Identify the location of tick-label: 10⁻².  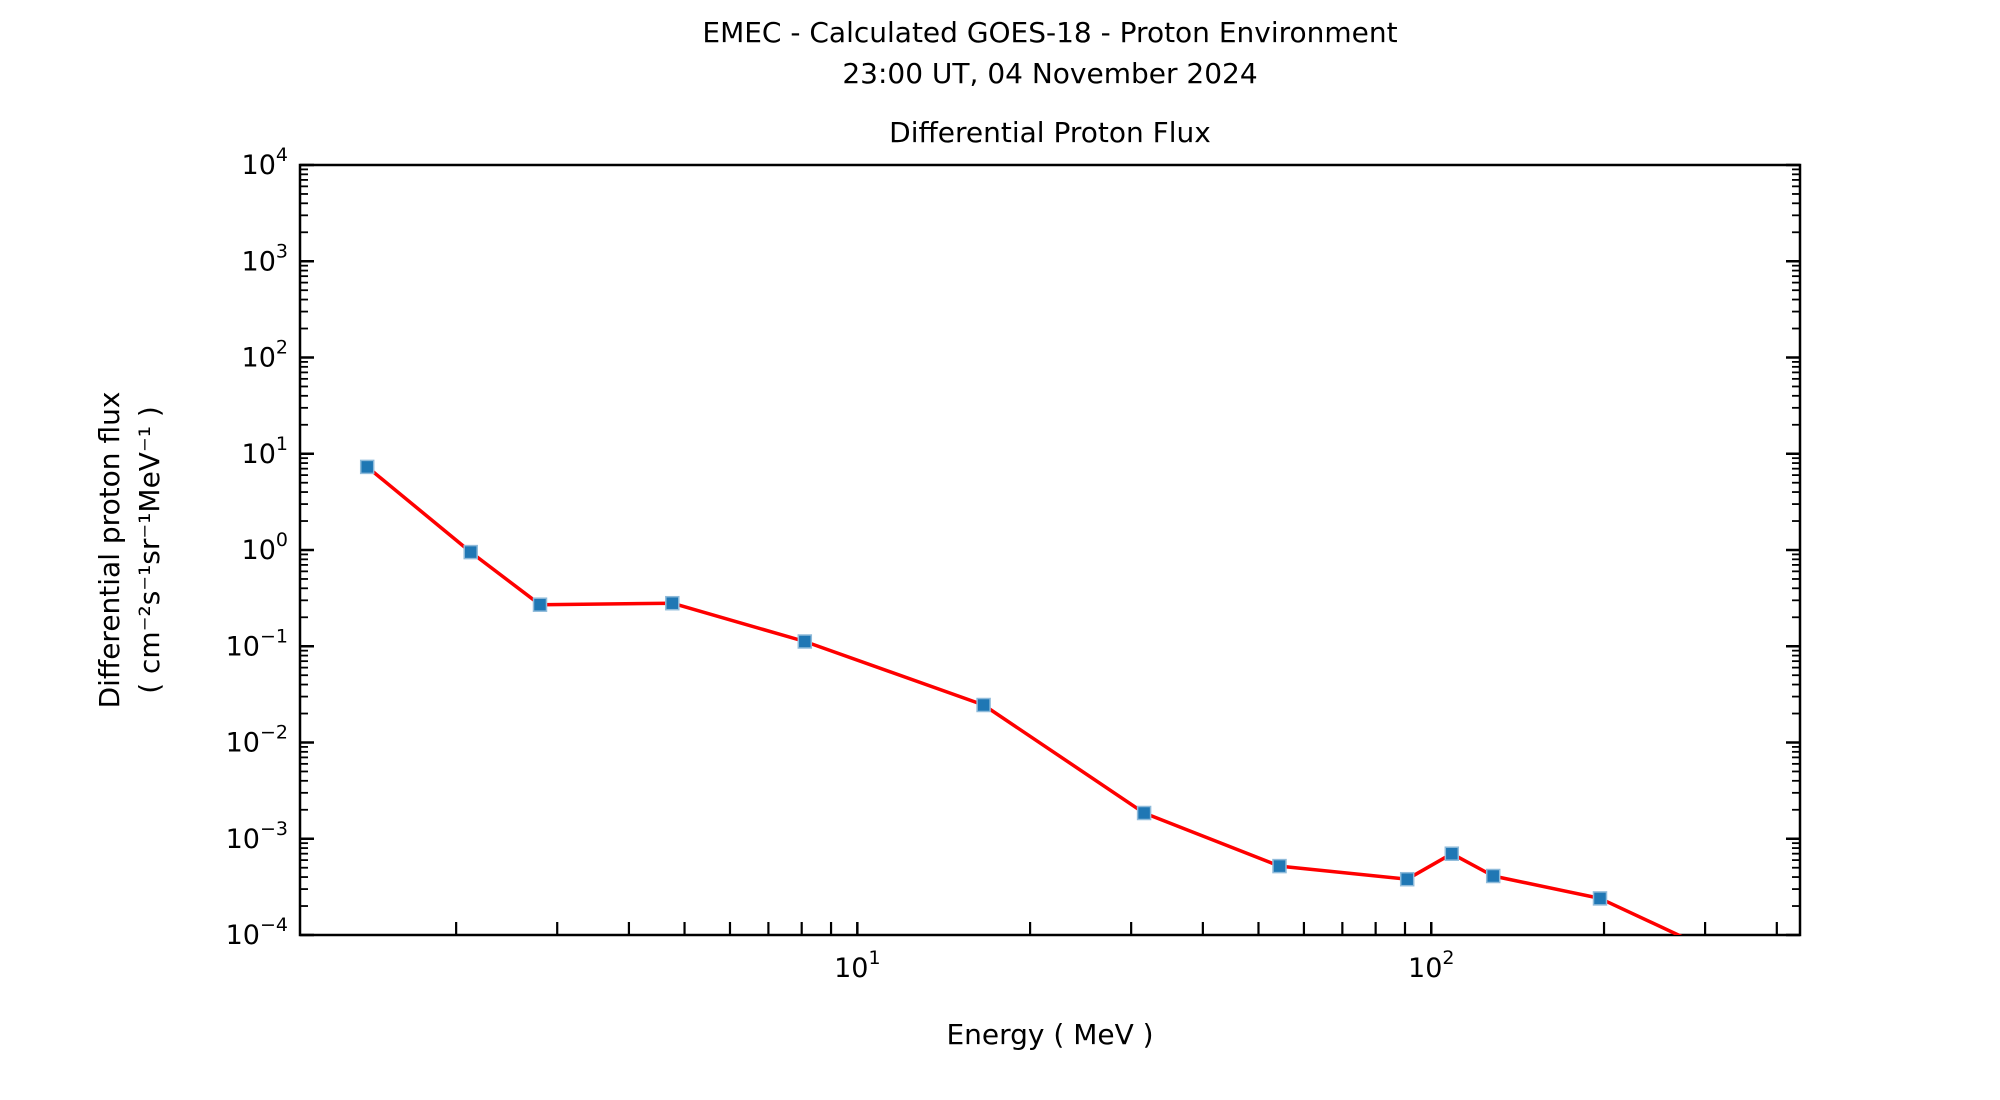
(257, 740).